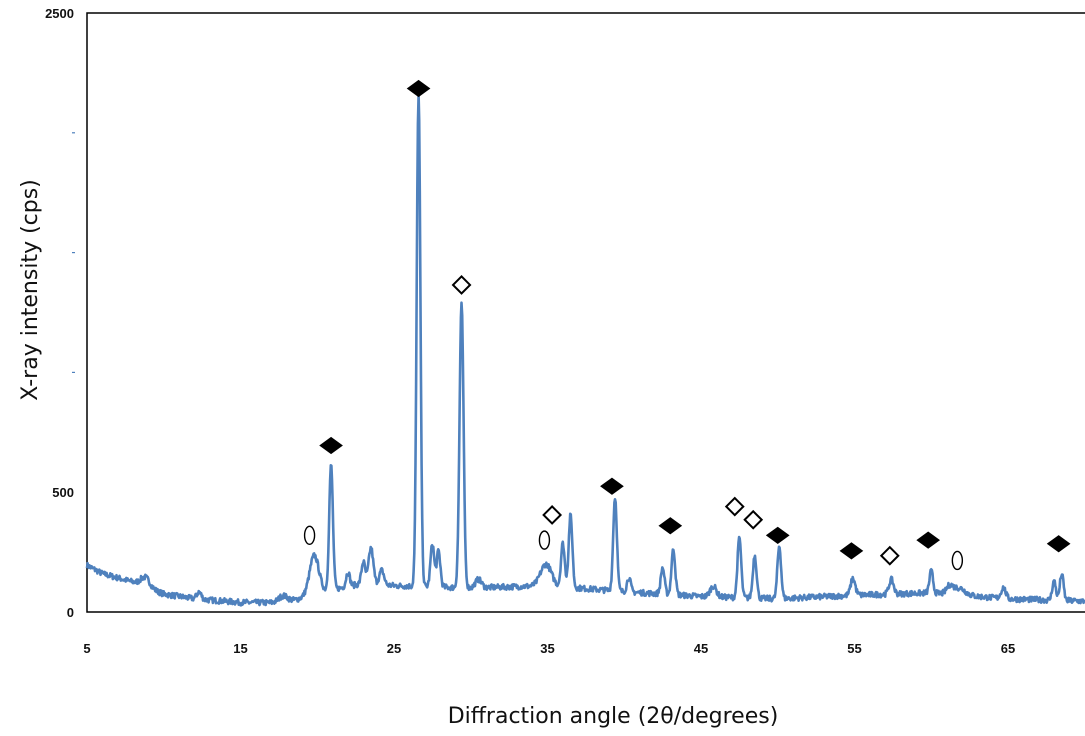 Image resolution: width=1085 pixels, height=736 pixels. I want to click on x-tick-label: 25, so click(394, 648).